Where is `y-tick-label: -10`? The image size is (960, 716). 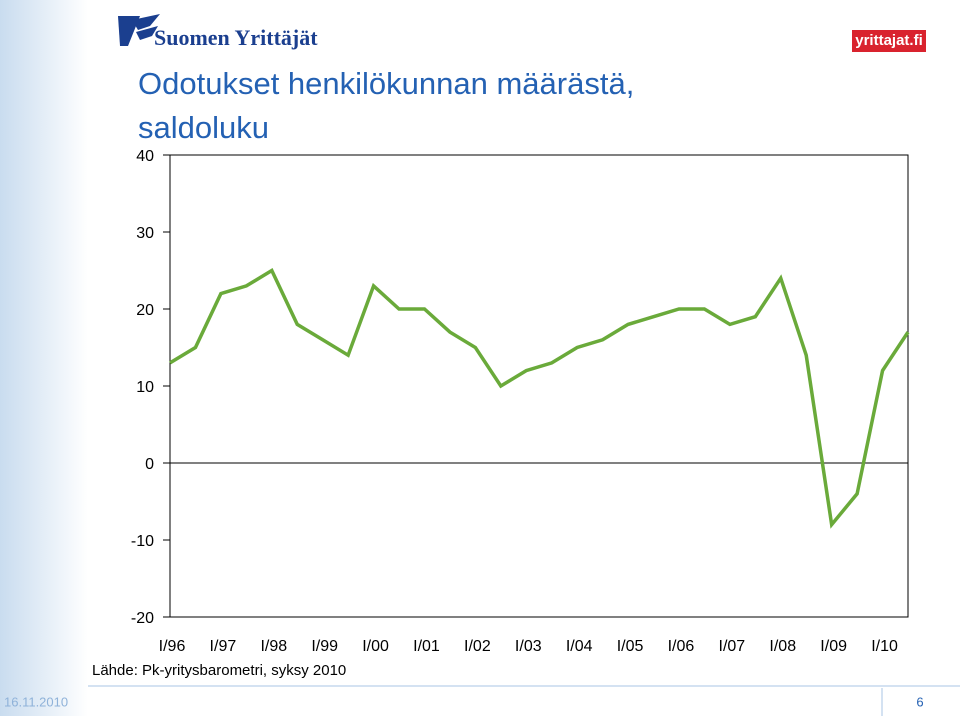 y-tick-label: -10 is located at coordinates (142, 541).